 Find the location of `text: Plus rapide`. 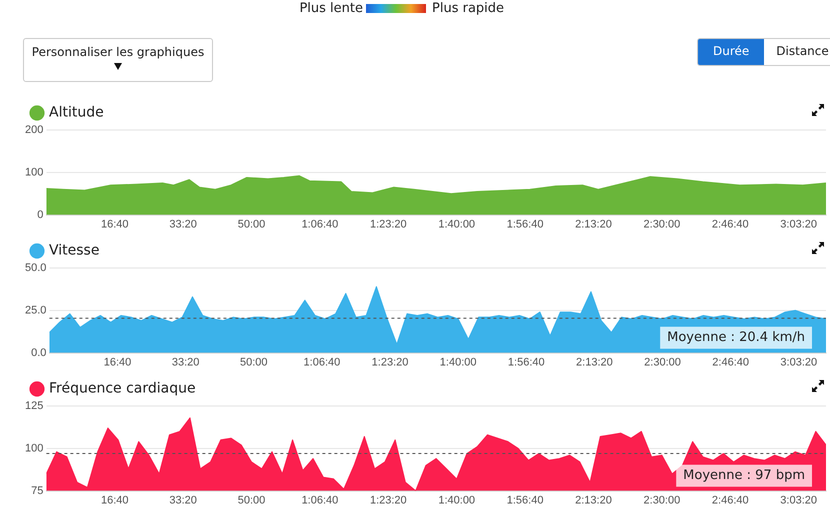

text: Plus rapide is located at coordinates (468, 8).